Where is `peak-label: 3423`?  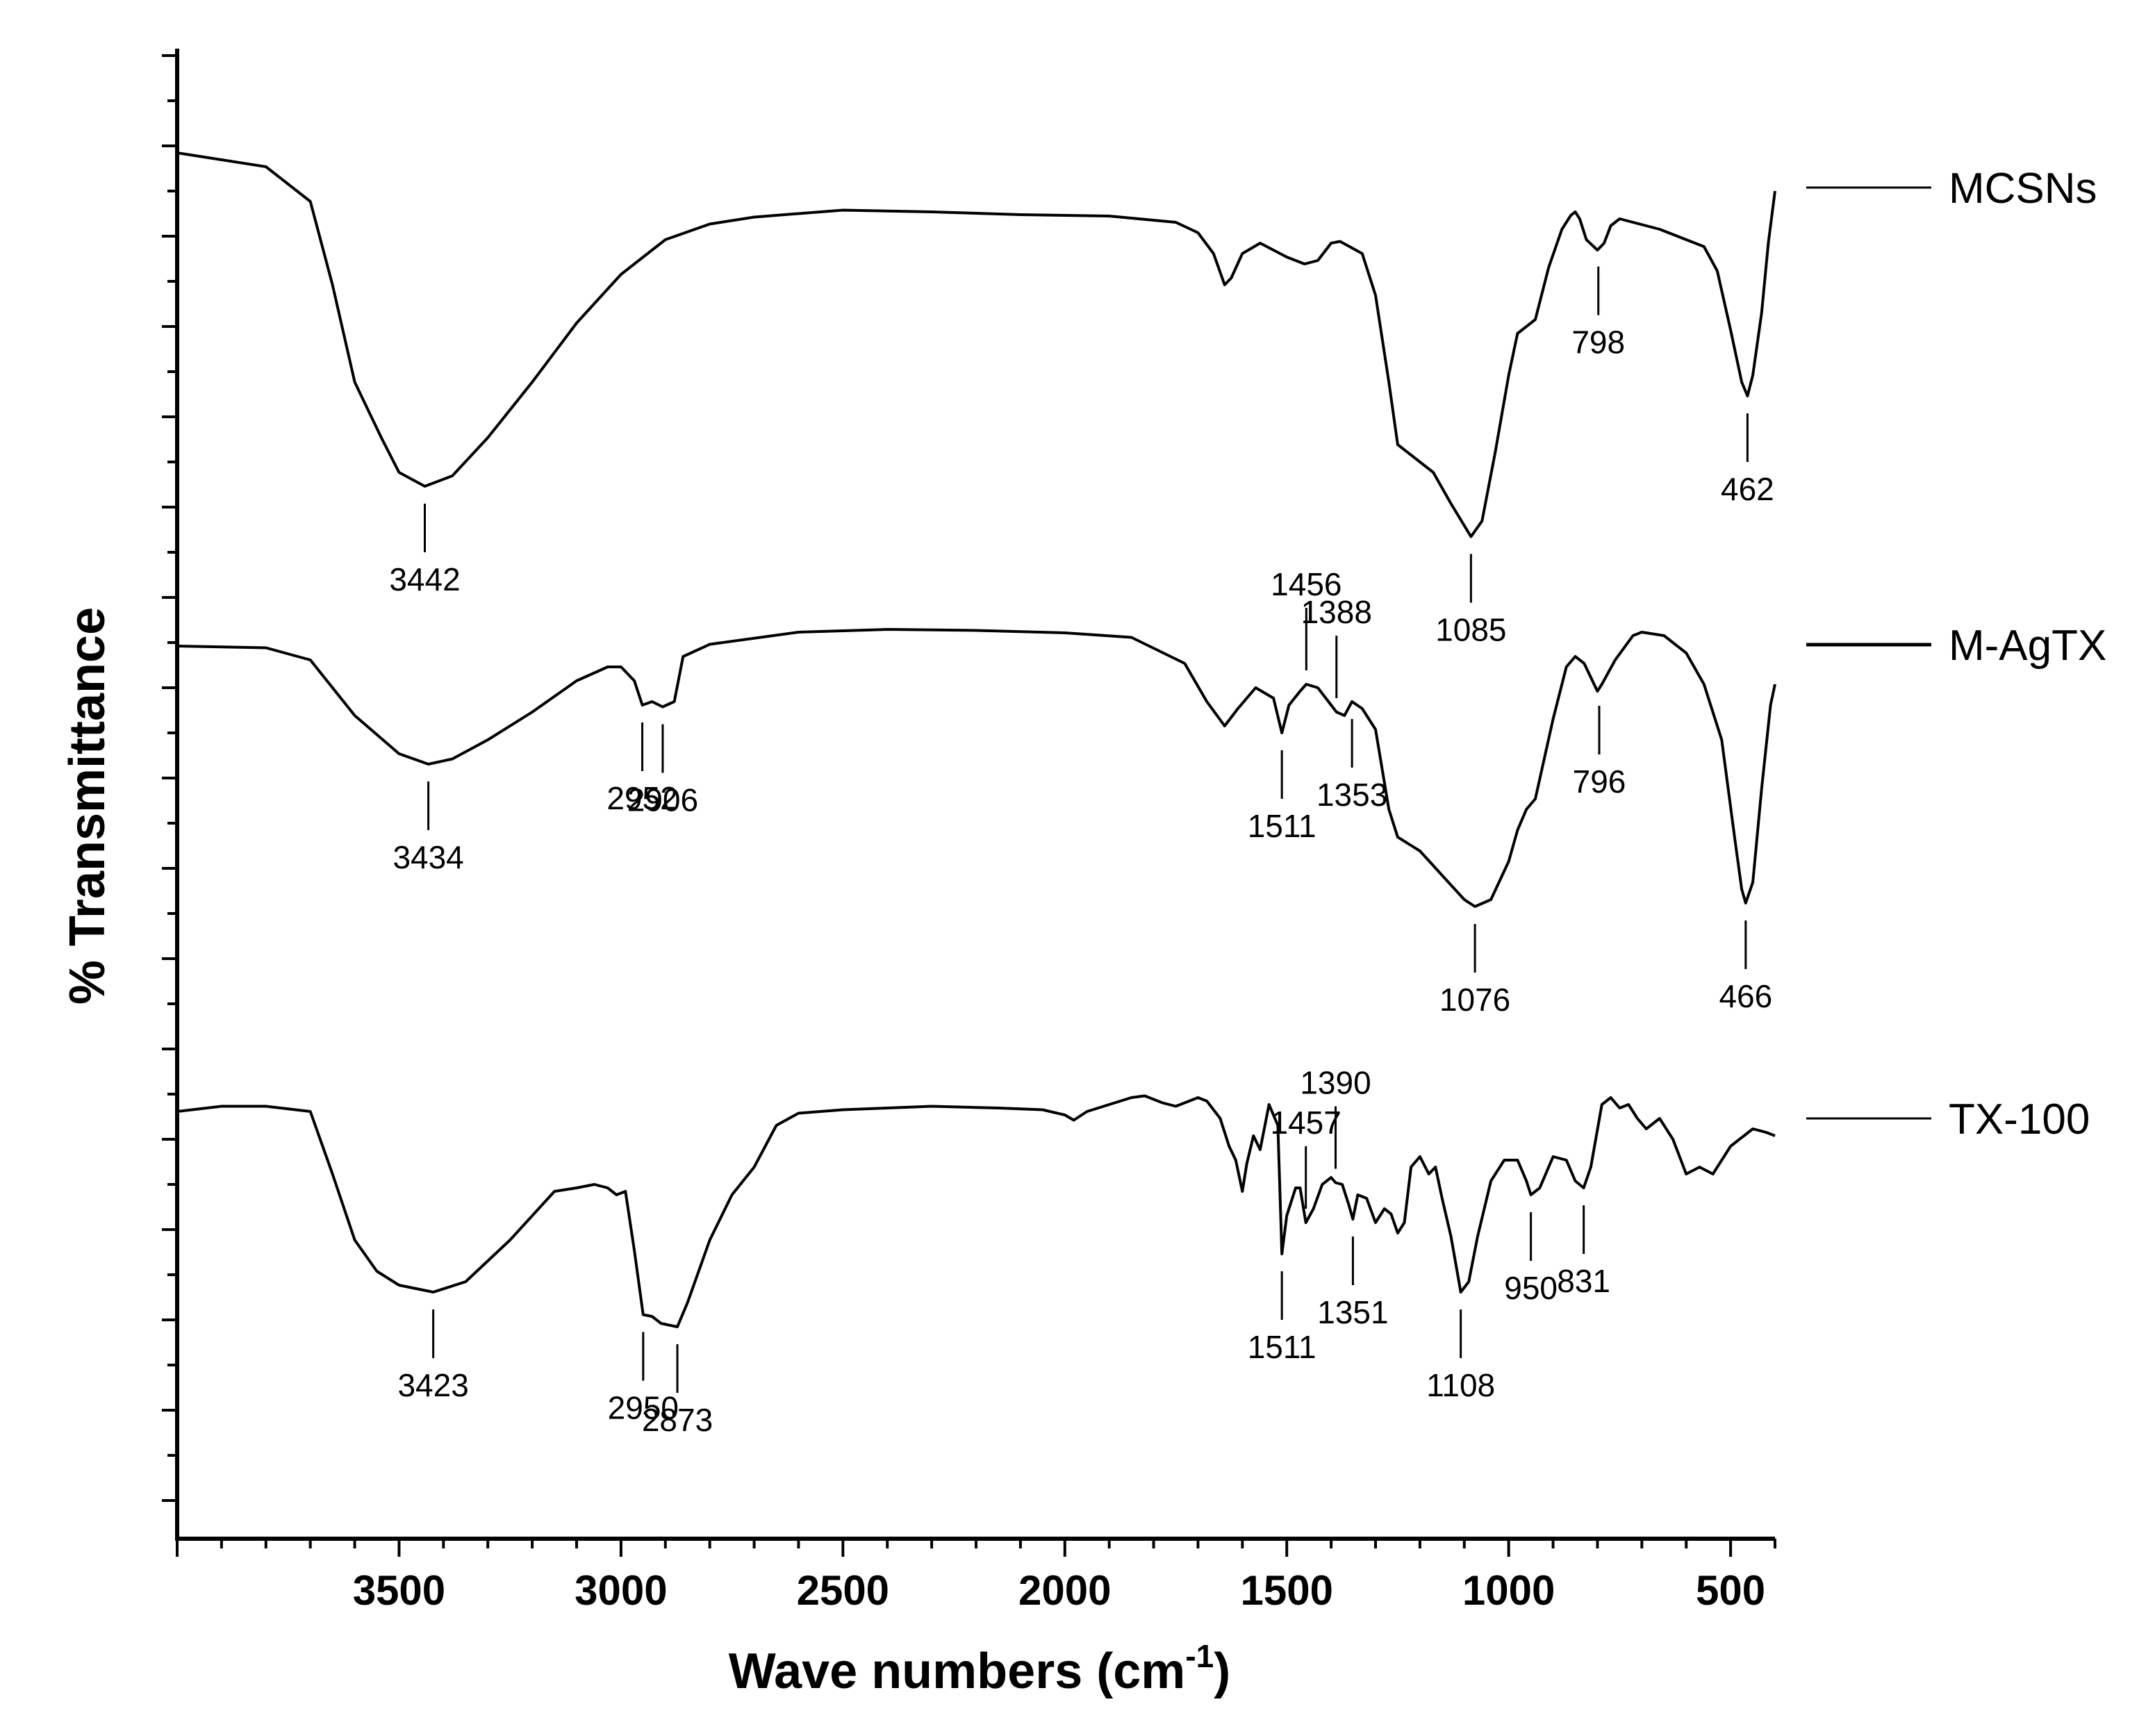
peak-label: 3423 is located at coordinates (432, 1385).